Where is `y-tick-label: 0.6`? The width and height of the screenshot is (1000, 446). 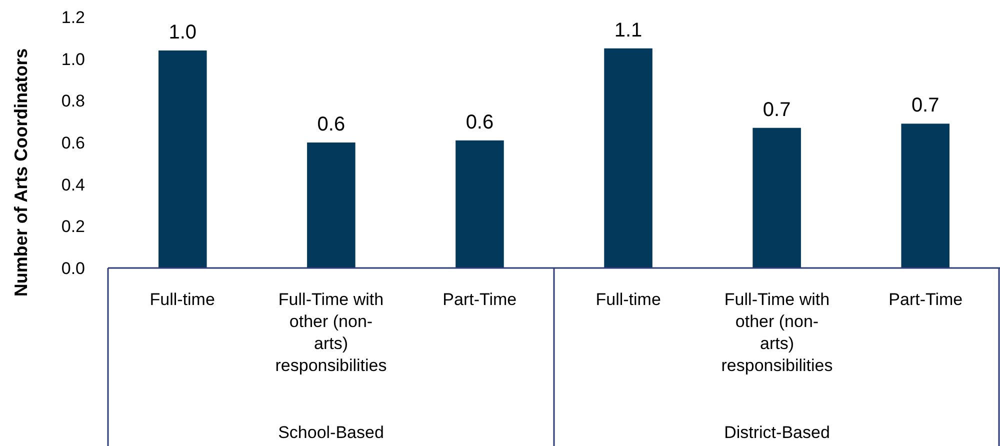 y-tick-label: 0.6 is located at coordinates (73, 142).